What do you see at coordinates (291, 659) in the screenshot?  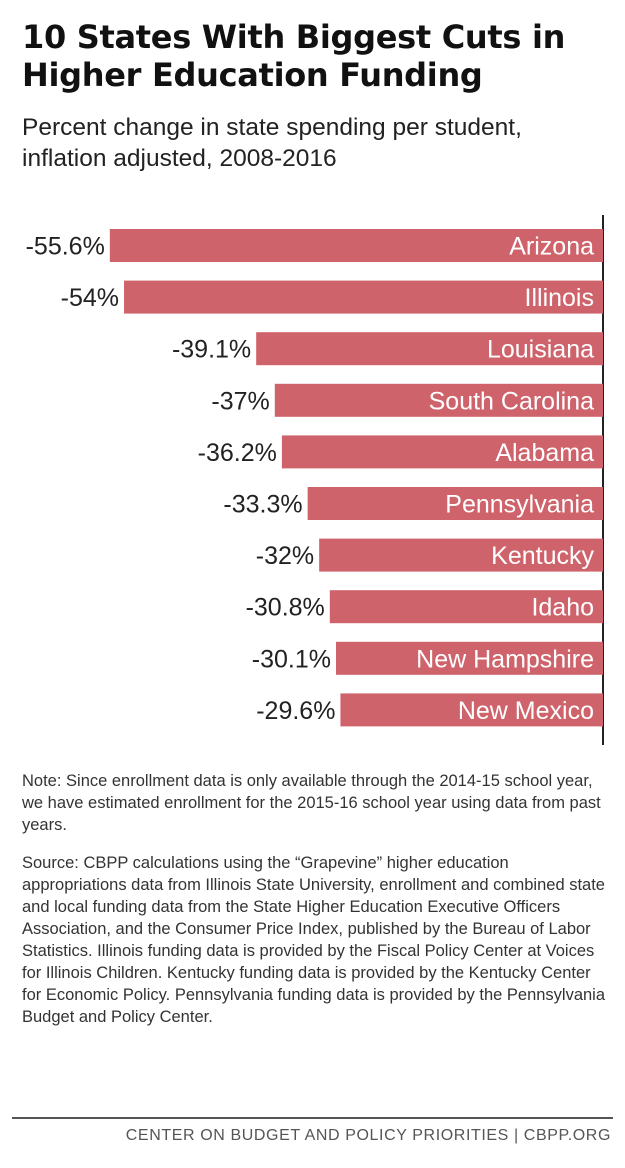 I see `value-label: -30.1%` at bounding box center [291, 659].